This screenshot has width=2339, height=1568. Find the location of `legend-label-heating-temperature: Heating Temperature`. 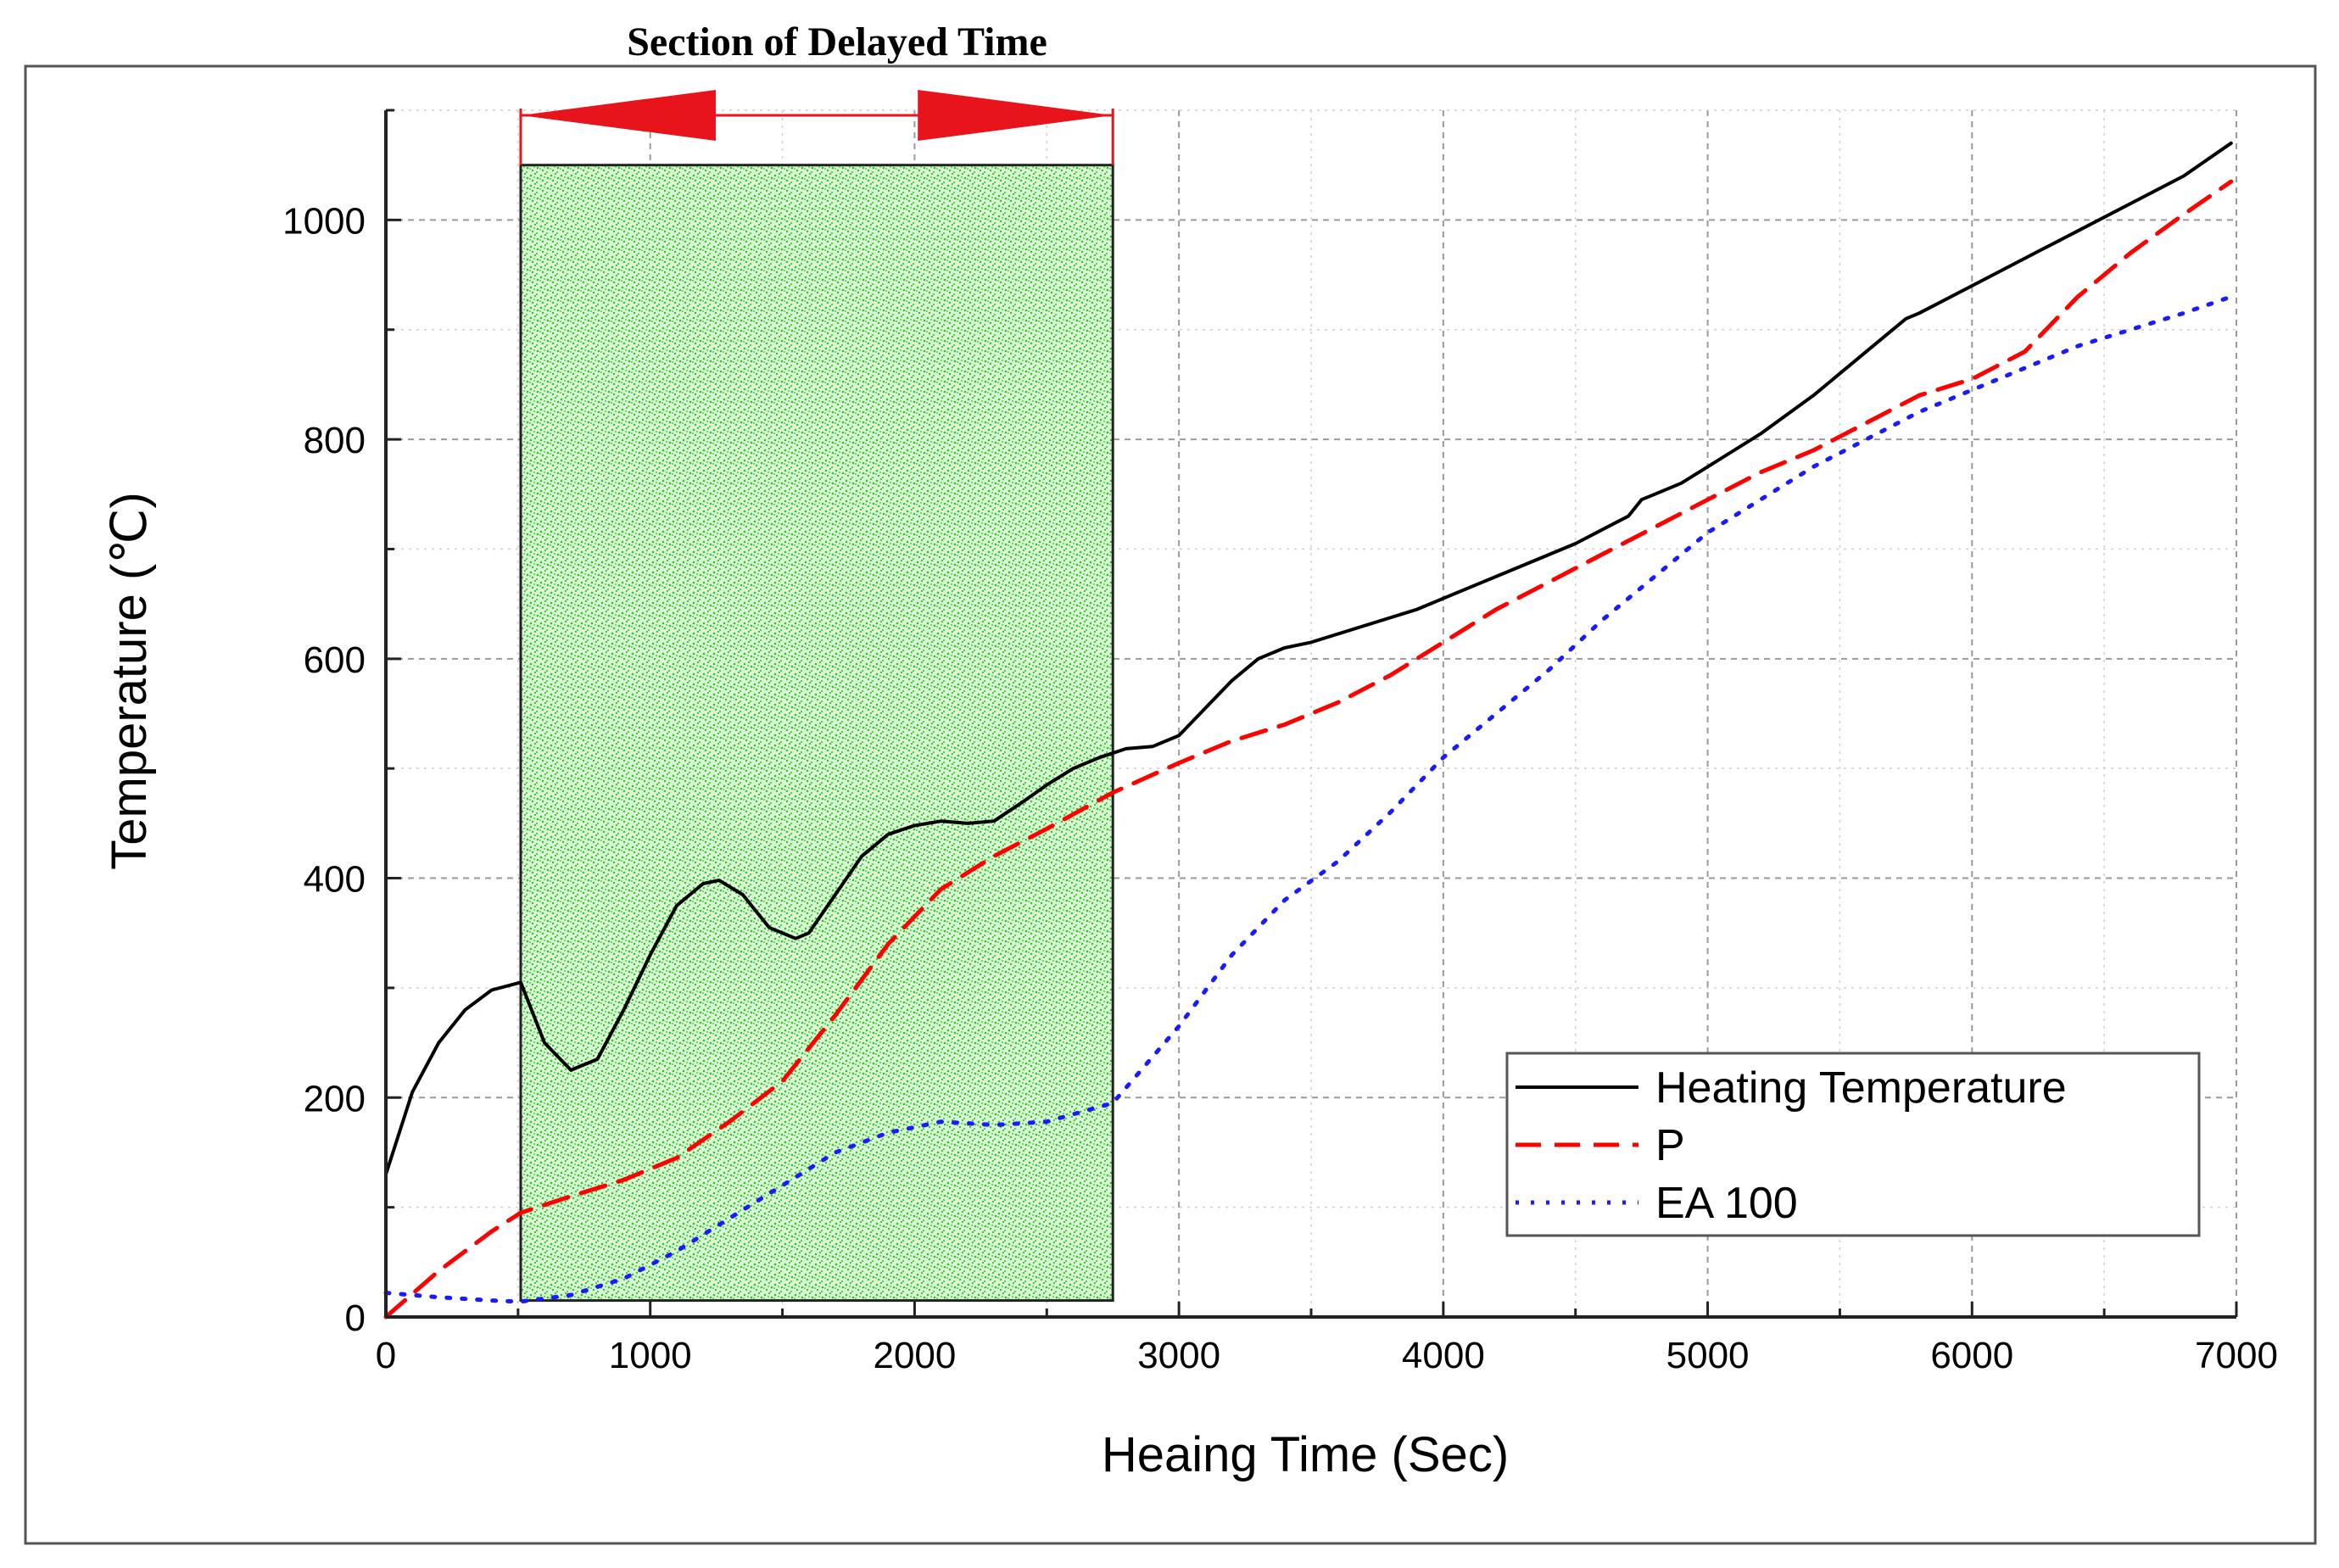

legend-label-heating-temperature: Heating Temperature is located at coordinates (1861, 1088).